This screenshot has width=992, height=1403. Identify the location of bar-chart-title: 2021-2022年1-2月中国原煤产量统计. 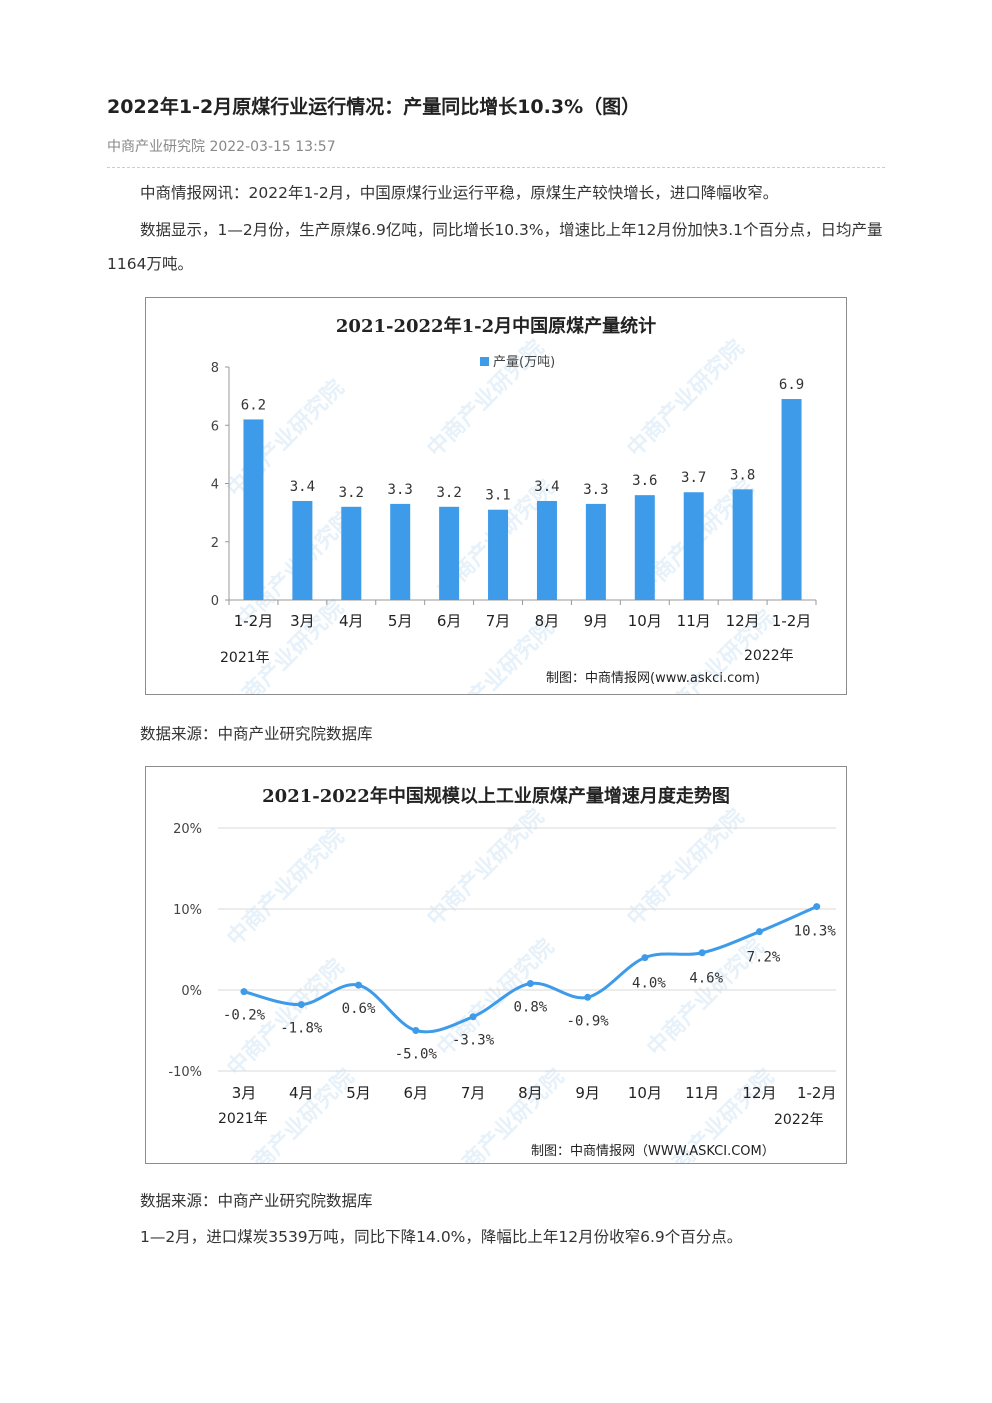
(496, 326).